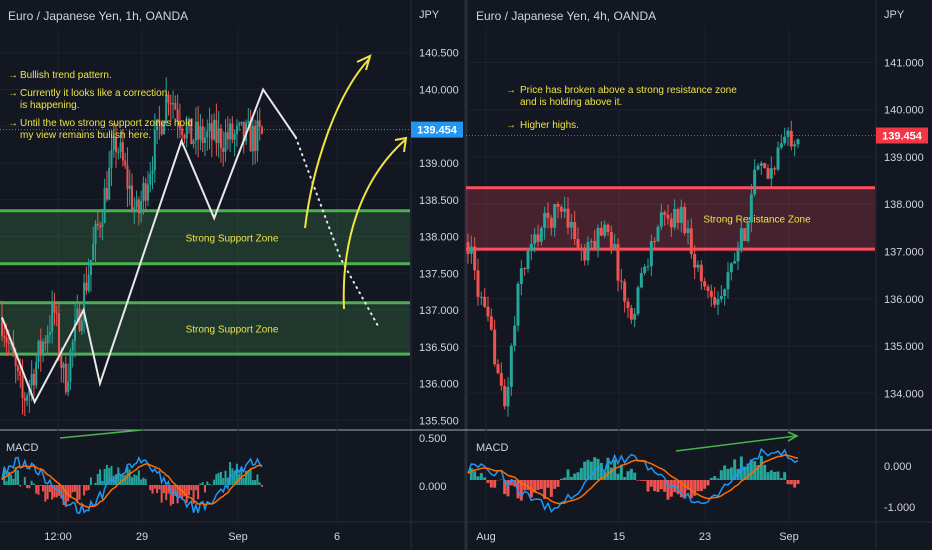 The width and height of the screenshot is (932, 550). What do you see at coordinates (192, 537) in the screenshot?
I see `left-time-axis: 12:00 29 Sep 6` at bounding box center [192, 537].